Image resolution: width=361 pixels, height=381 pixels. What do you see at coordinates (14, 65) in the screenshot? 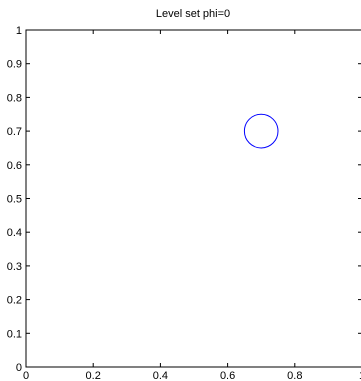
I see `y-tick-label: 0.9` at bounding box center [14, 65].